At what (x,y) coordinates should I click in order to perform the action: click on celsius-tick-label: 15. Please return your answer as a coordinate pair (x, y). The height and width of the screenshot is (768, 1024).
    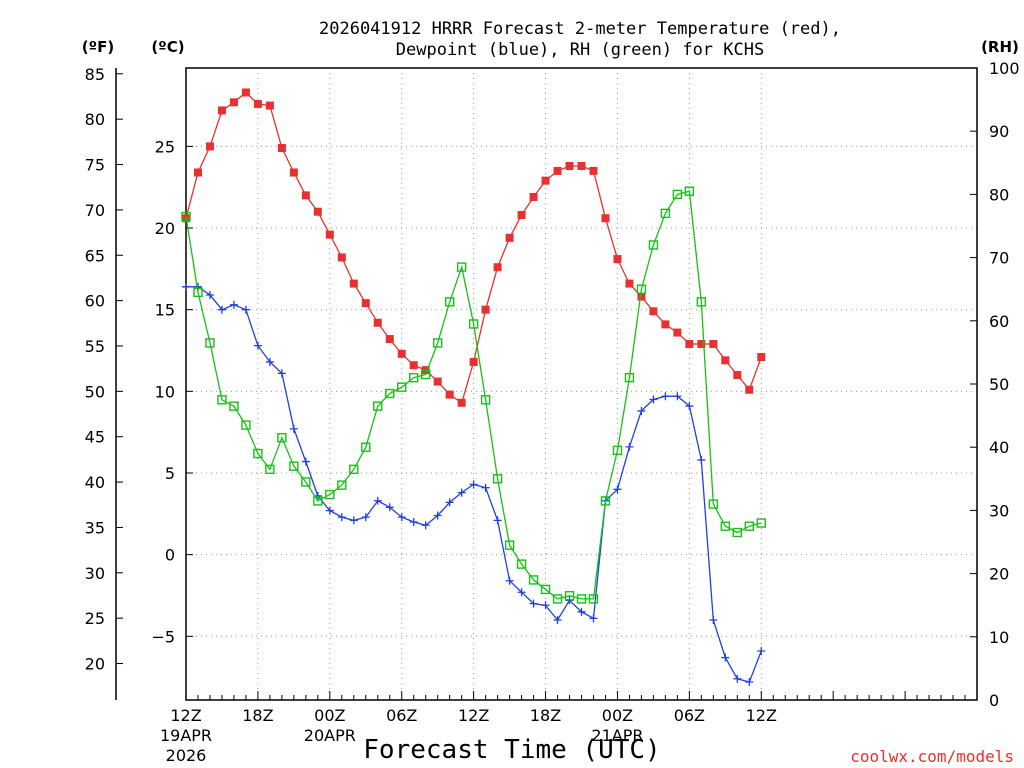
    Looking at the image, I should click on (165, 310).